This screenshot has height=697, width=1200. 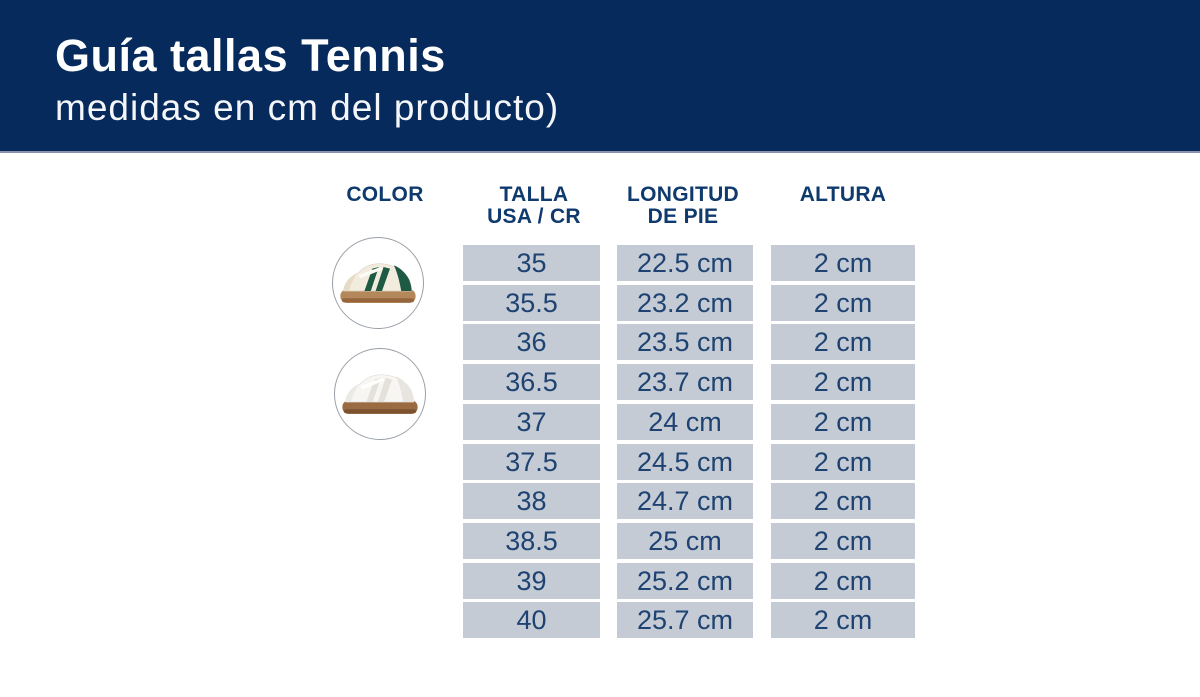 I want to click on column-header-color: COLOR, so click(x=385, y=195).